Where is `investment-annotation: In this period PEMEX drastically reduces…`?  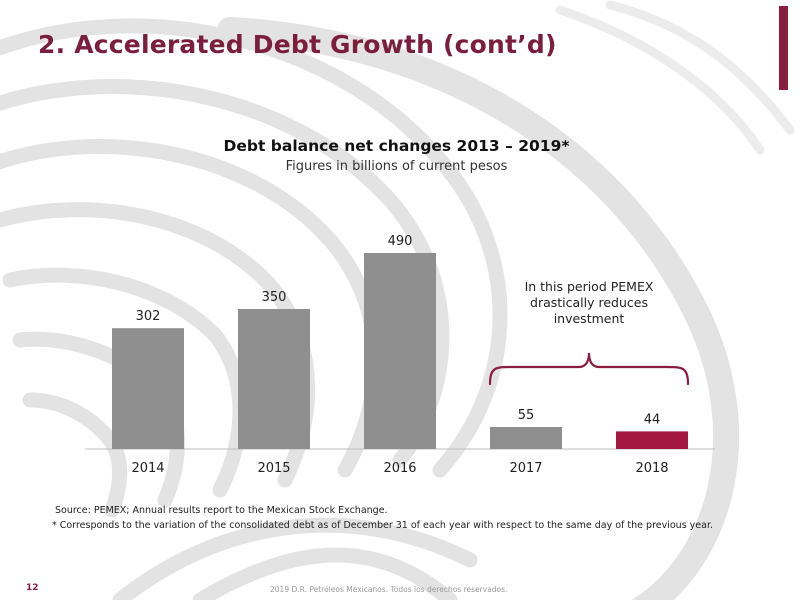
investment-annotation: In this period PEMEX drastically reduces… is located at coordinates (589, 302).